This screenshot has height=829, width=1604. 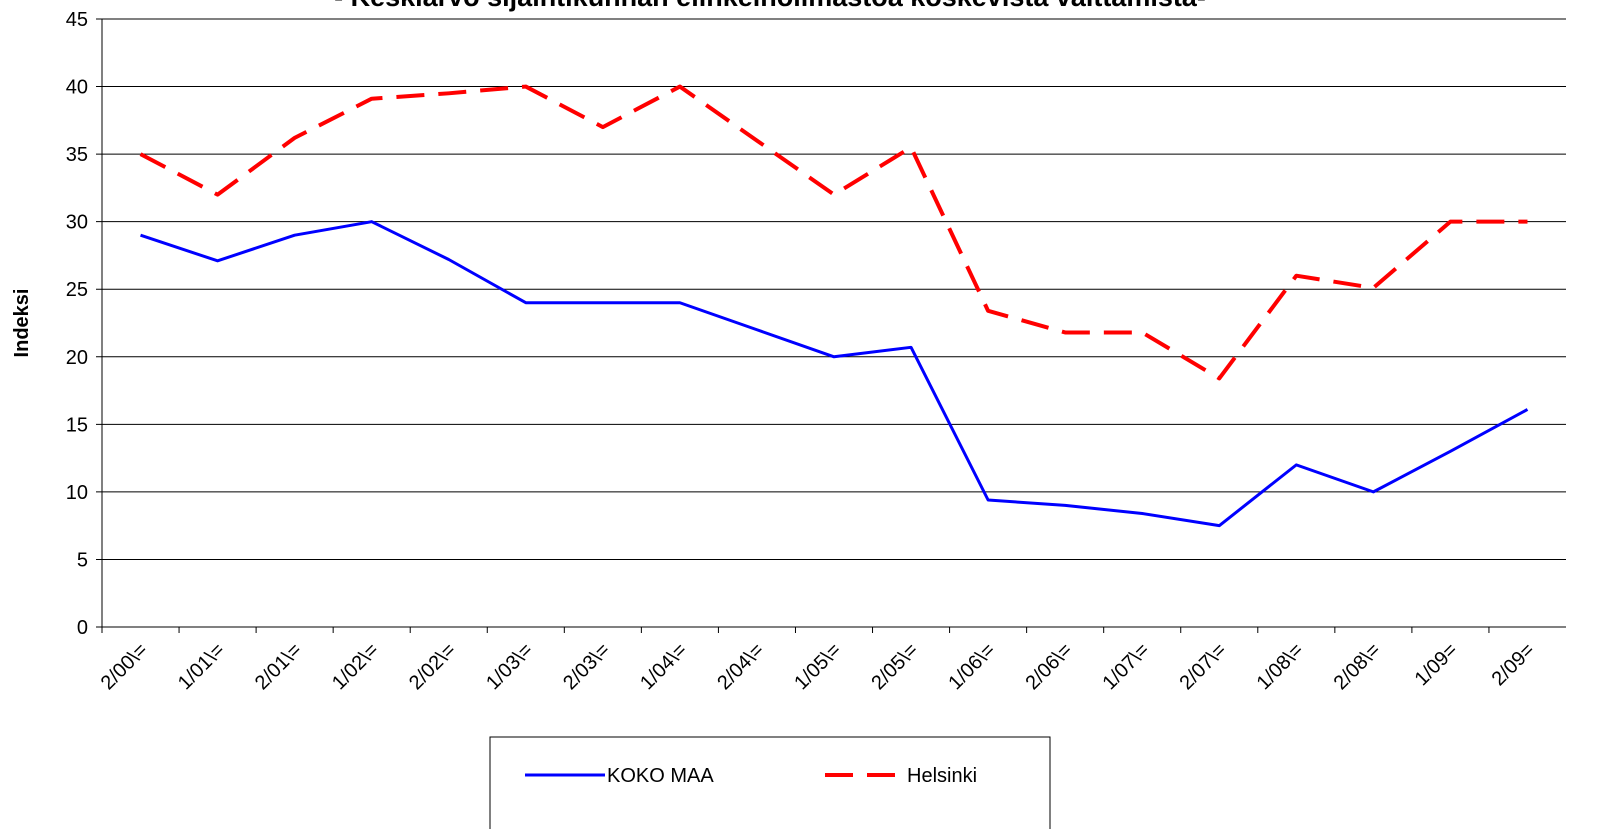 What do you see at coordinates (77, 425) in the screenshot?
I see `y-tick-label: 15` at bounding box center [77, 425].